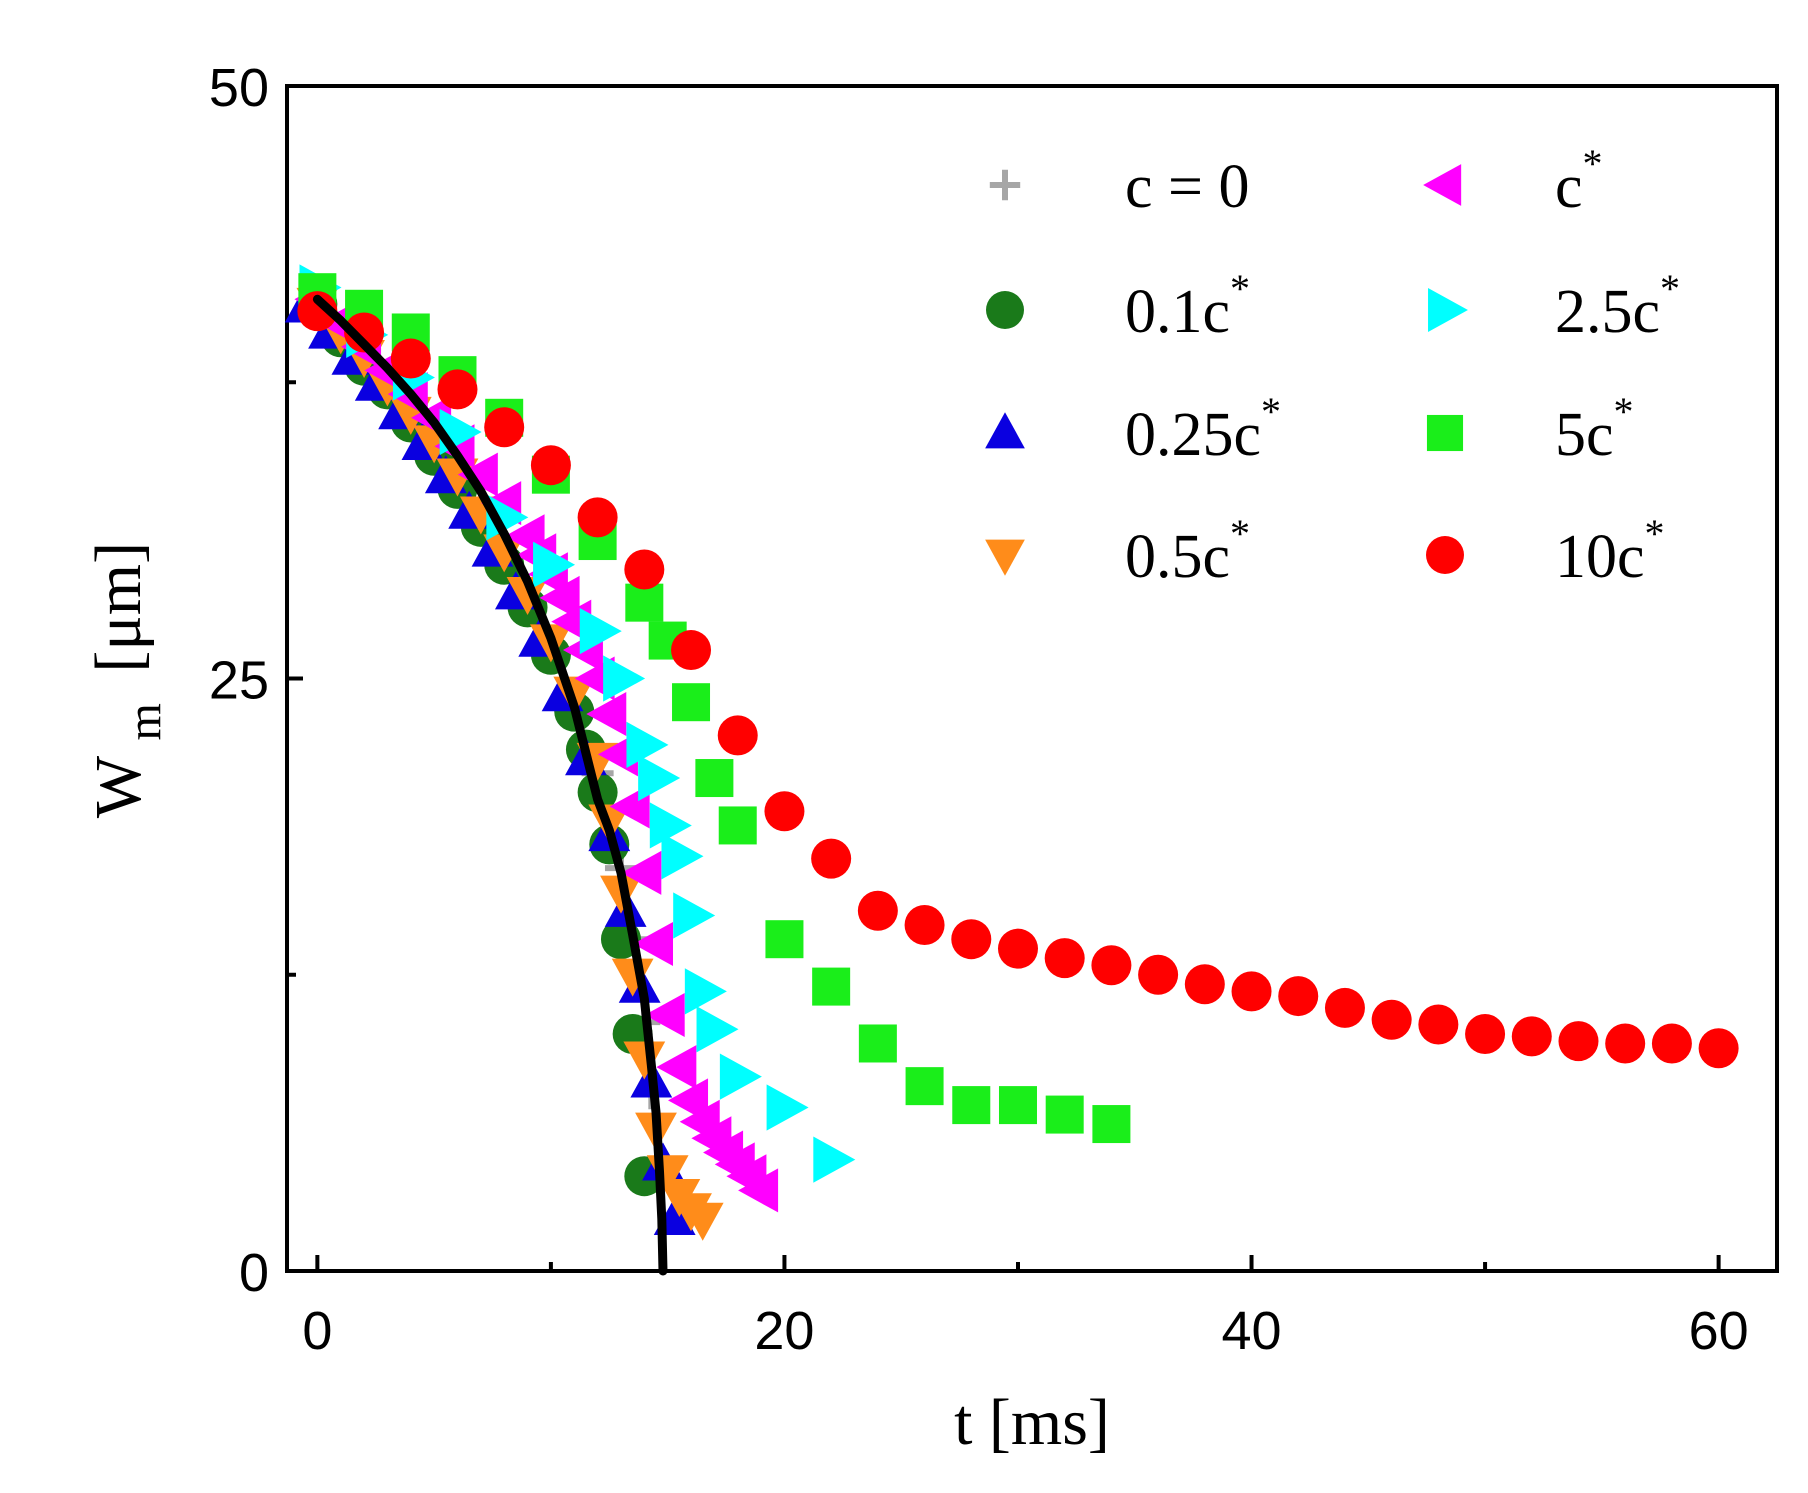 This screenshot has height=1493, width=1808. What do you see at coordinates (1445, 555) in the screenshot?
I see `legend-marker-10cstar` at bounding box center [1445, 555].